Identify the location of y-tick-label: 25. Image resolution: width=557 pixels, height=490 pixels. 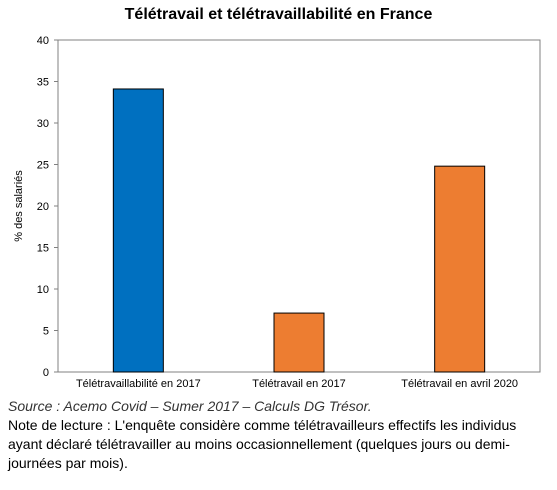
(43, 166).